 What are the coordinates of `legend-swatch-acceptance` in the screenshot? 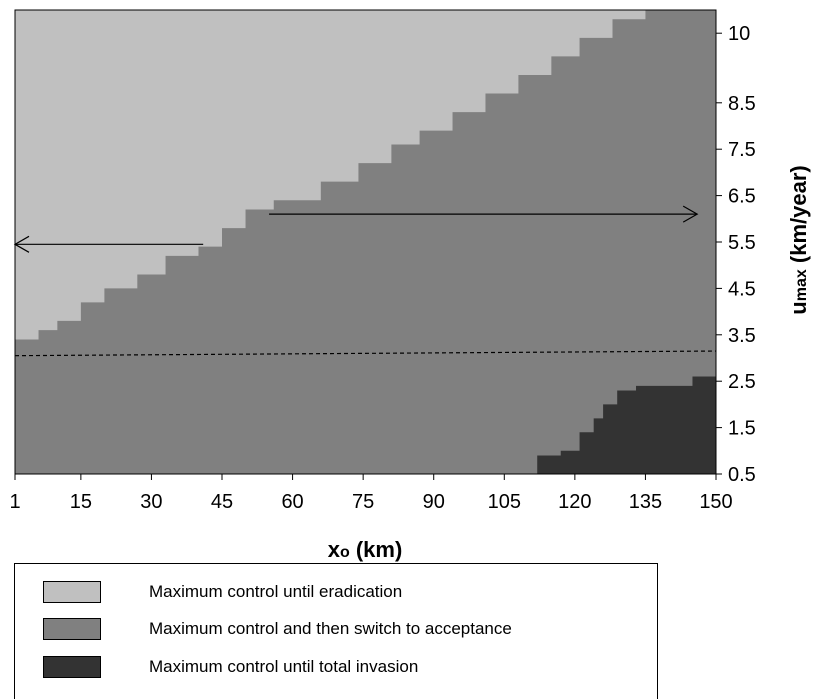 It's located at (72, 629).